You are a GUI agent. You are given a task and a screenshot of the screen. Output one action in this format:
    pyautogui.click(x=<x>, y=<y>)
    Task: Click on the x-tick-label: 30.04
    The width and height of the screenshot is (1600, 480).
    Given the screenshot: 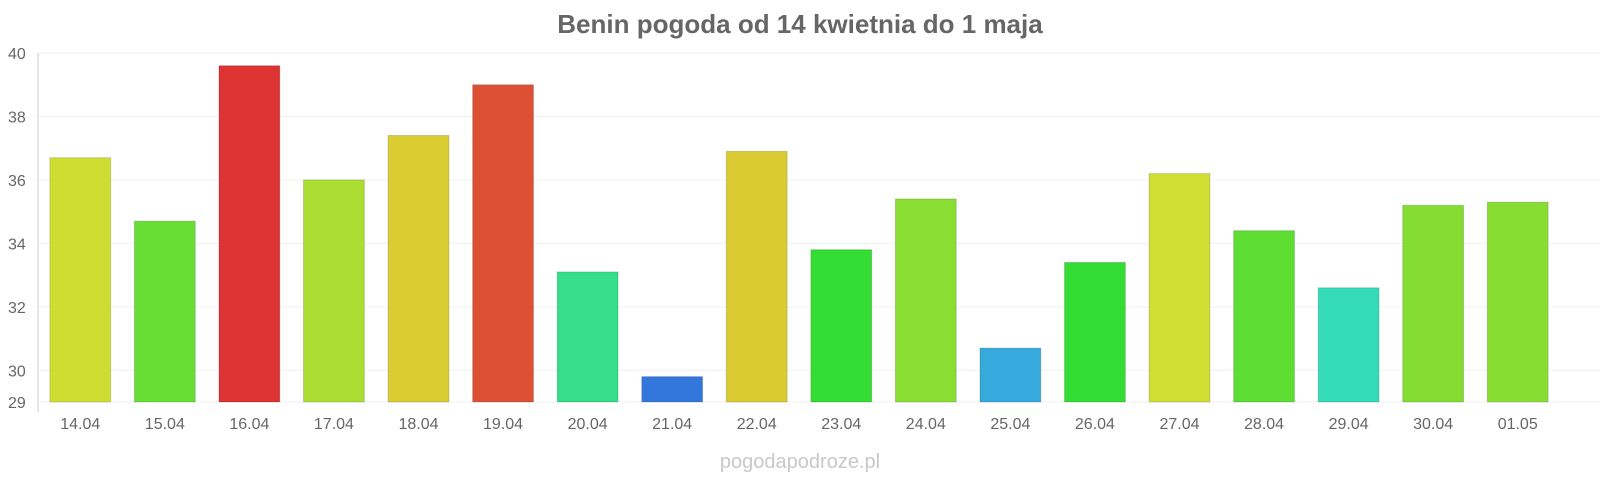 What is the action you would take?
    pyautogui.click(x=1433, y=424)
    